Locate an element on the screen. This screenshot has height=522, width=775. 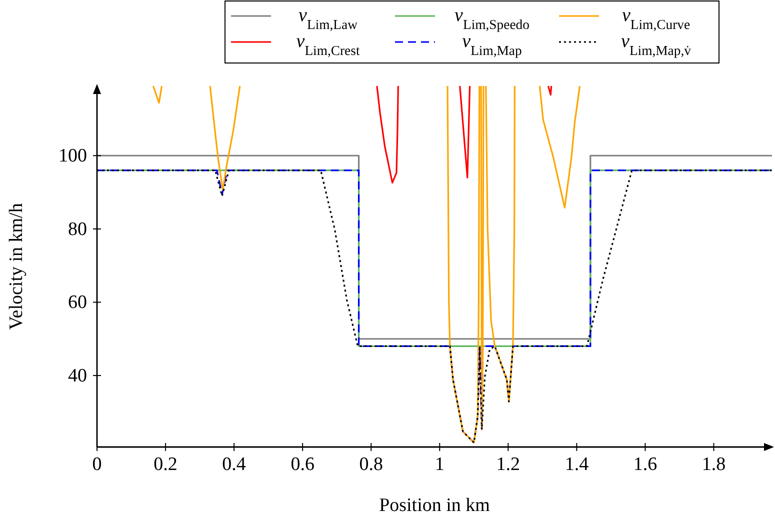
x-tick-label: 0.4 is located at coordinates (234, 464).